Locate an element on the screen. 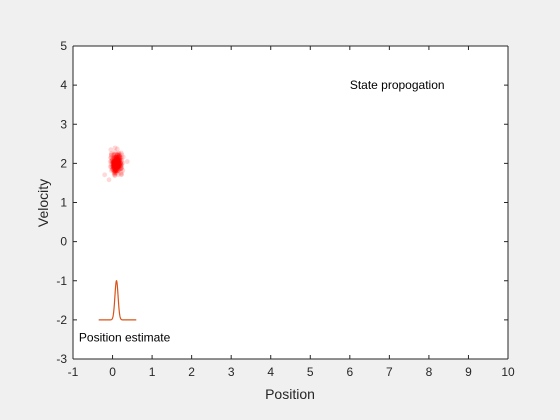  y-tick-label: 0 is located at coordinates (63, 242).